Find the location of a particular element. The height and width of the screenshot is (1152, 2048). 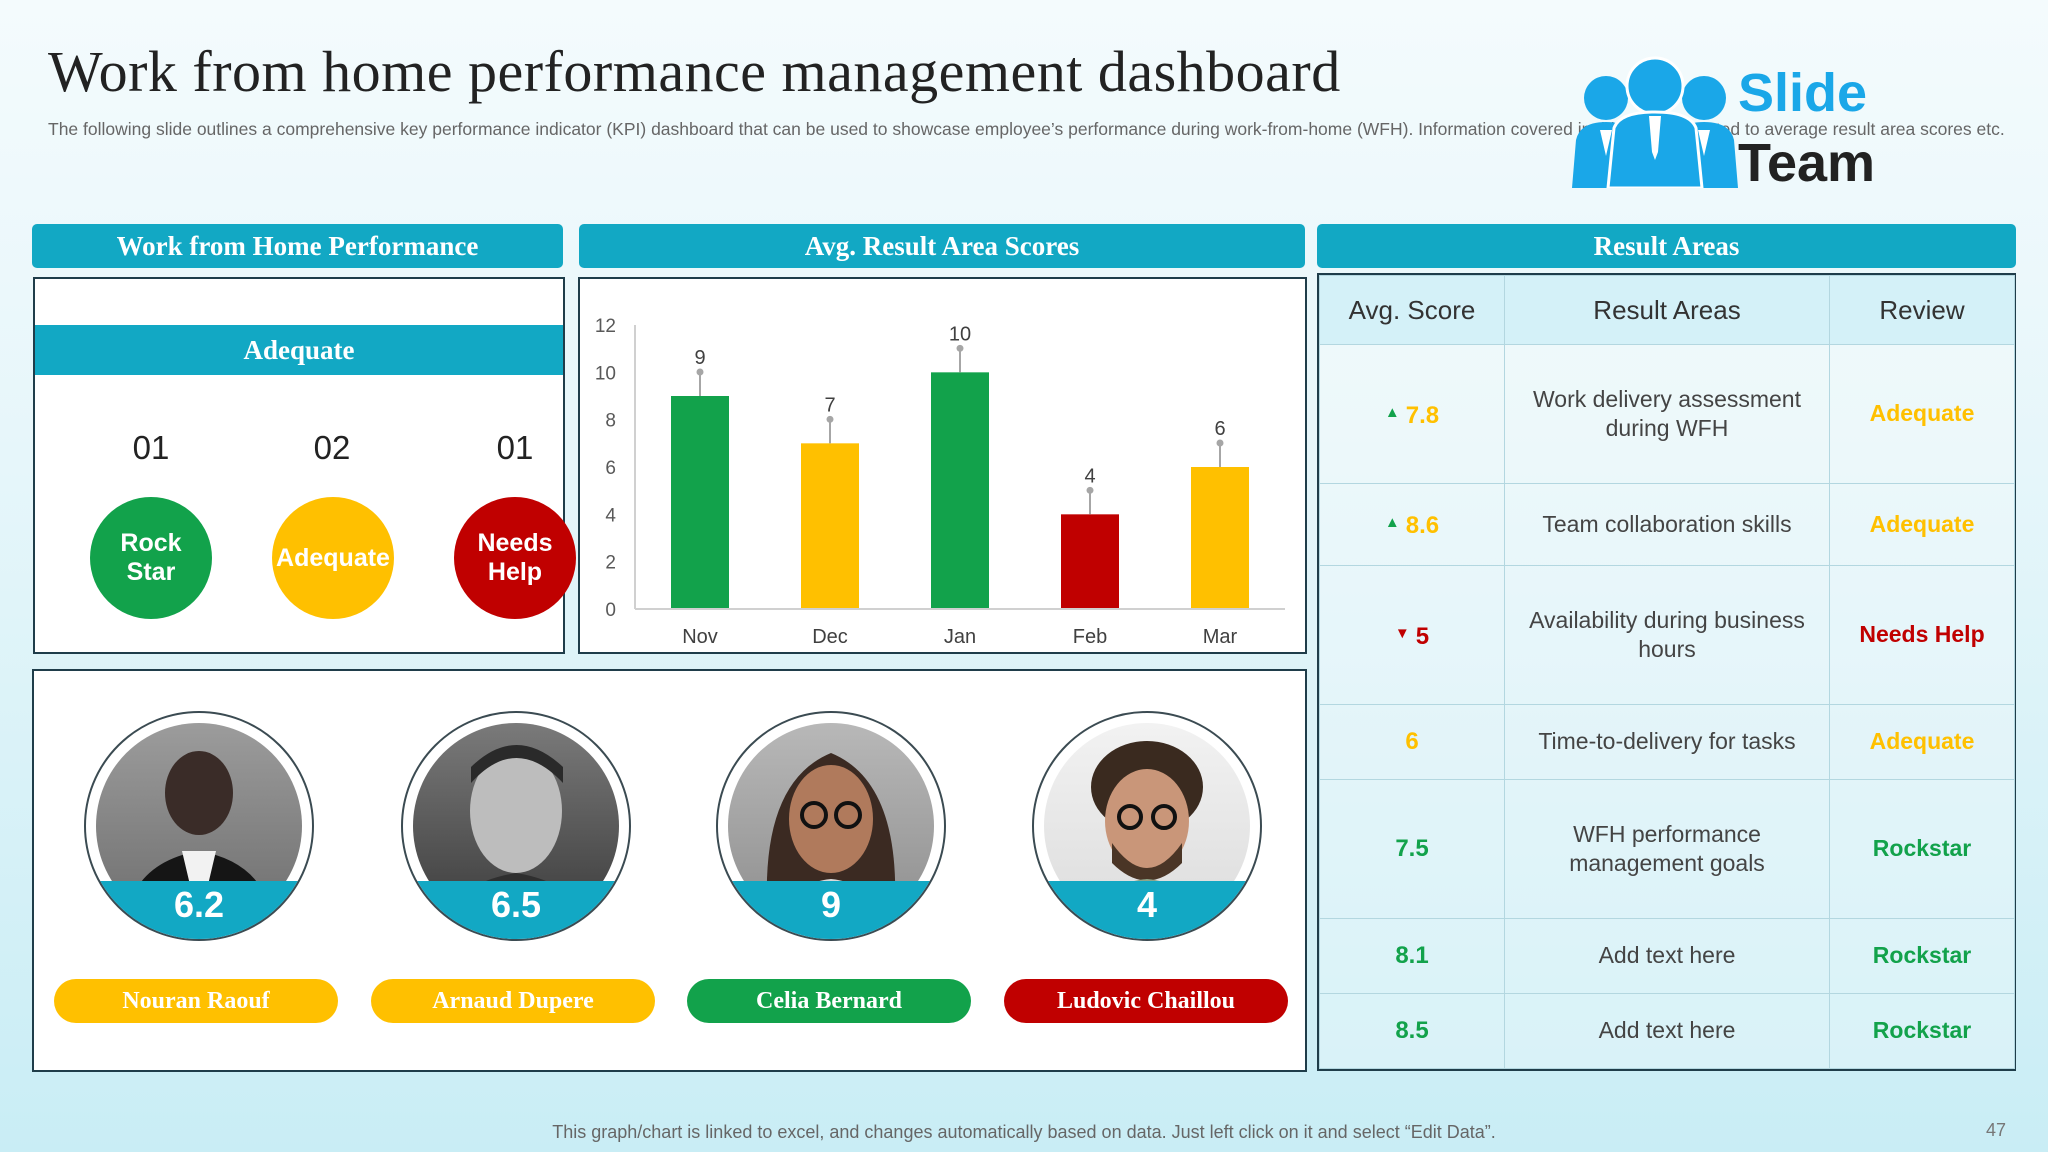

x-tick-label: Nov is located at coordinates (700, 637).